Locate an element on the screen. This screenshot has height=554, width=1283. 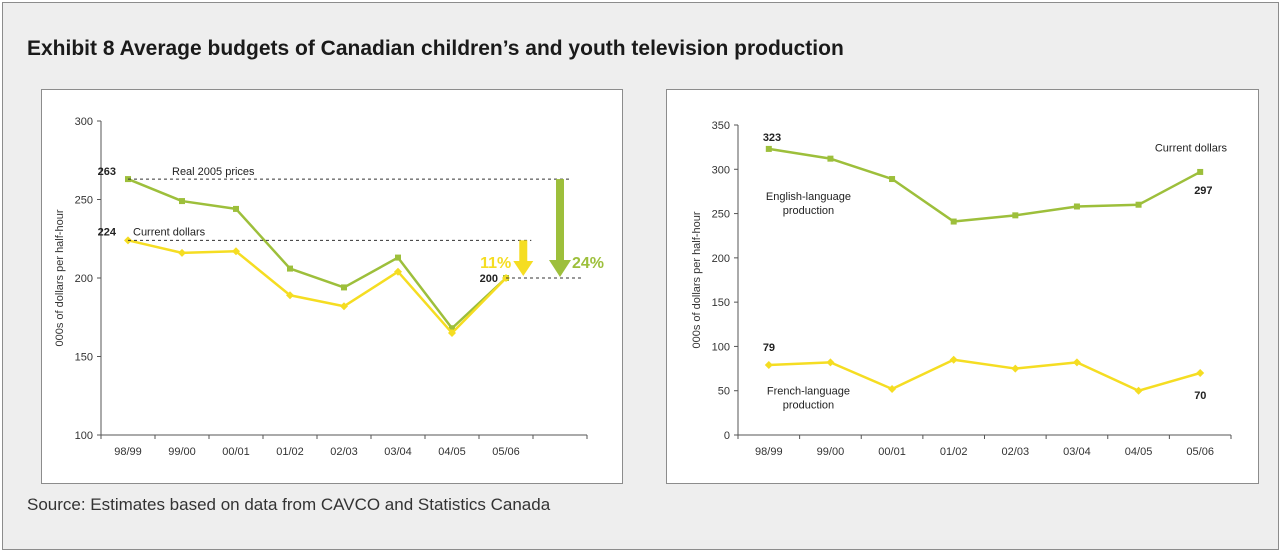
series-label-current: Current dollars is located at coordinates (169, 232).